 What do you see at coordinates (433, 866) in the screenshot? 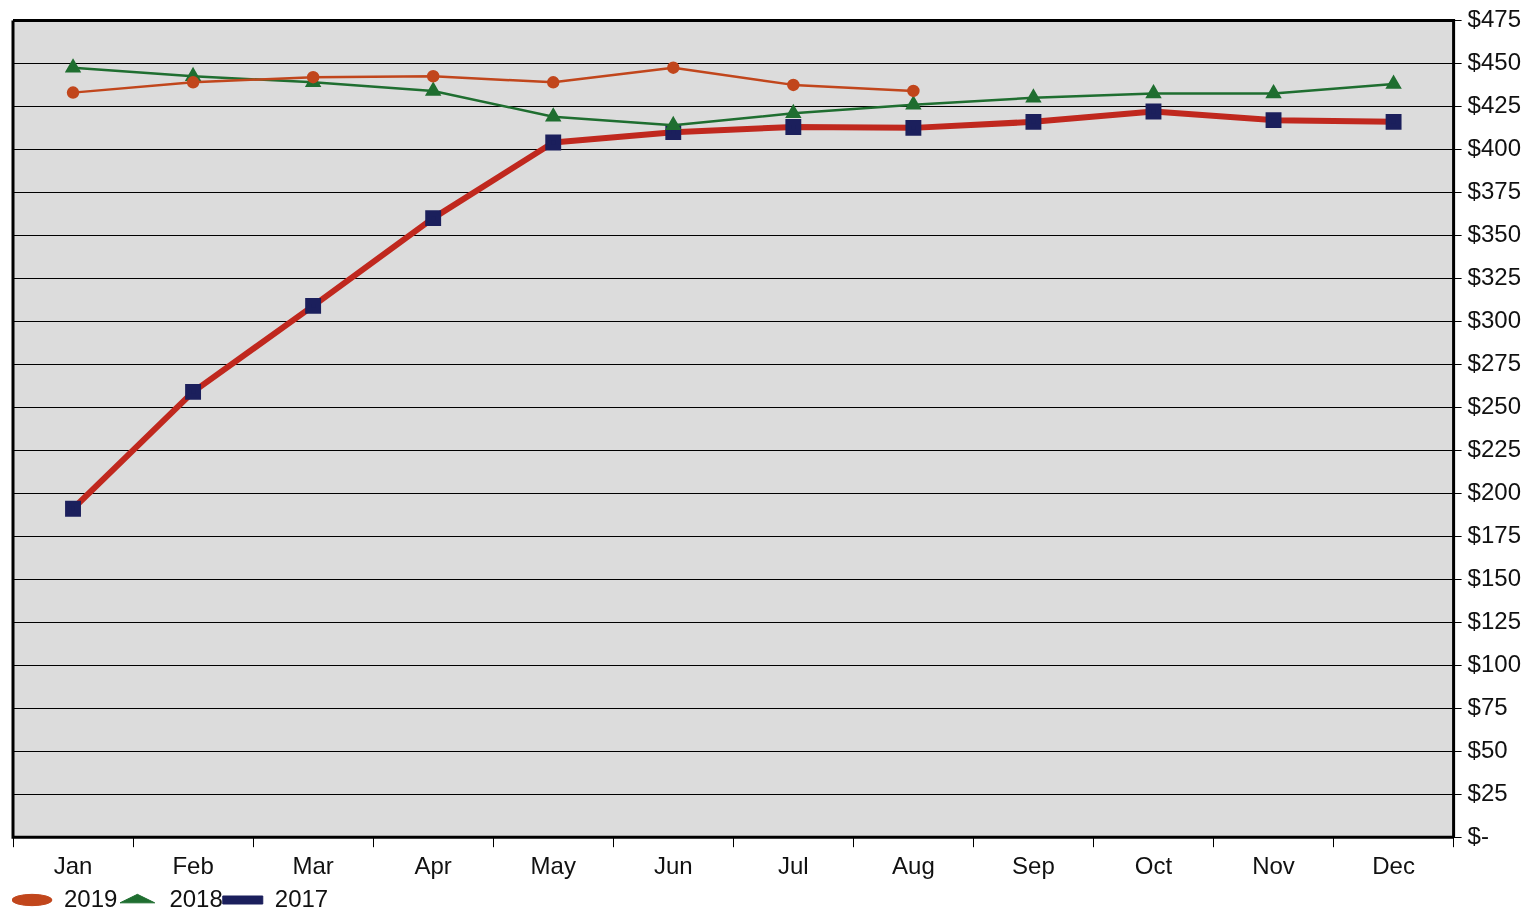
I see `x-tick-label: Apr` at bounding box center [433, 866].